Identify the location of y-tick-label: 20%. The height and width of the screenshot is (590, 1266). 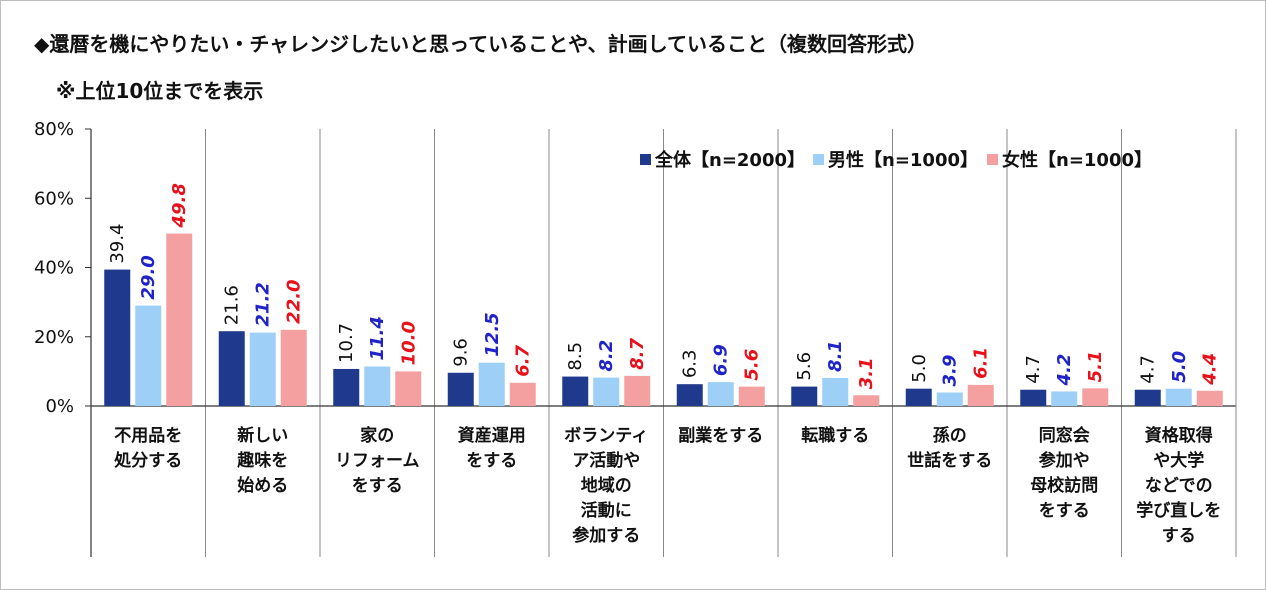
(54, 337).